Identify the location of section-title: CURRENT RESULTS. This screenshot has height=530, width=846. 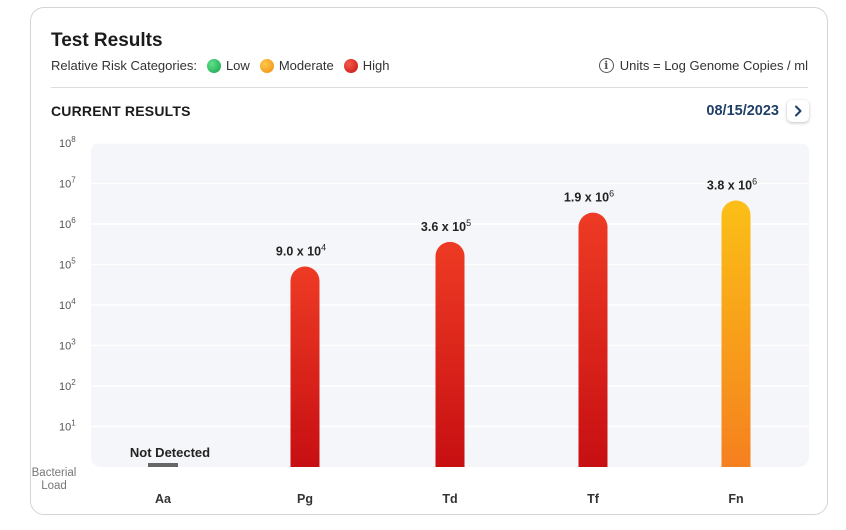
(121, 111).